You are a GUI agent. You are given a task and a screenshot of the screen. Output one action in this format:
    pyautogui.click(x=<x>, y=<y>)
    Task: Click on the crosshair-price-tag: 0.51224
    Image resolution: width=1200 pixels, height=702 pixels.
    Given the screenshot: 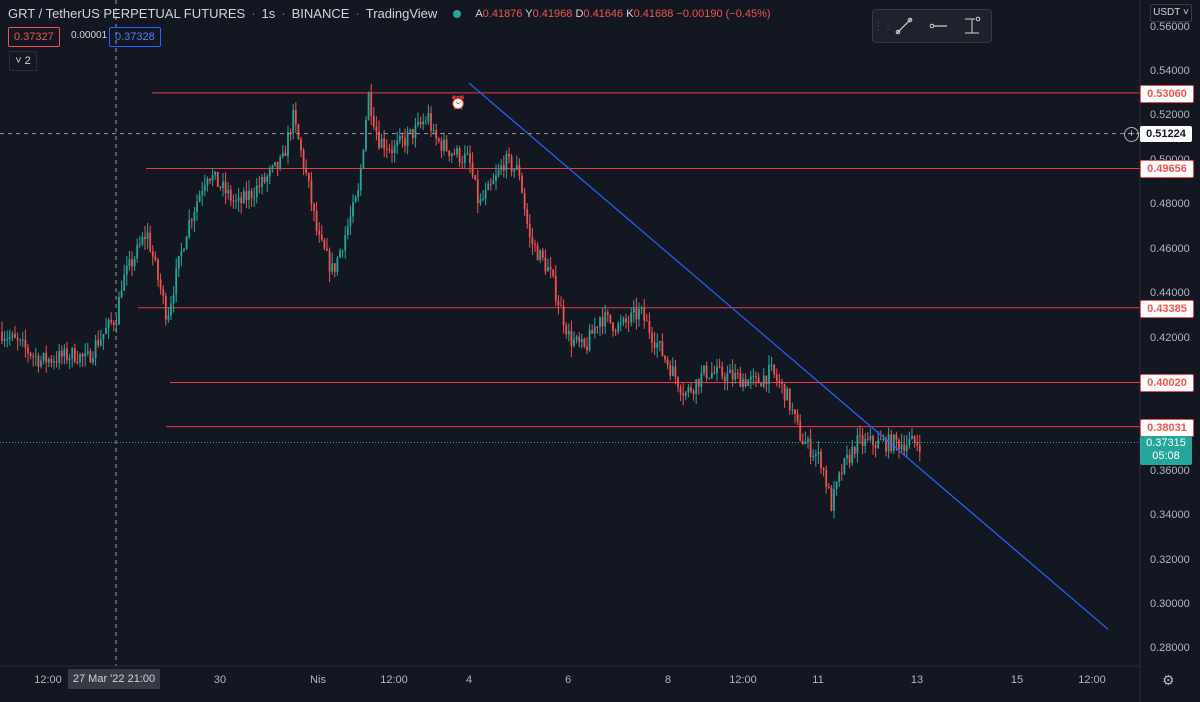 What is the action you would take?
    pyautogui.click(x=1166, y=133)
    